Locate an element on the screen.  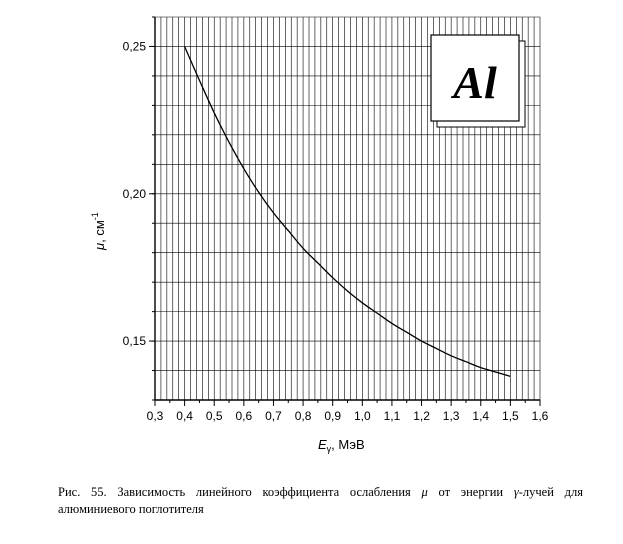
material-badge: Al is located at coordinates (478, 81).